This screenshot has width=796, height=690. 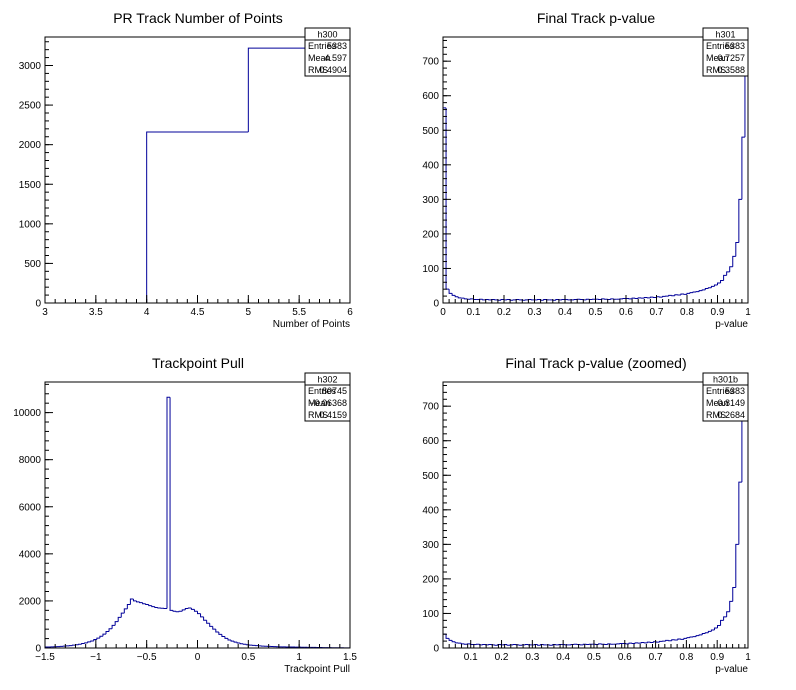 What do you see at coordinates (30, 66) in the screenshot?
I see `h300-ytick-label-6: 3000` at bounding box center [30, 66].